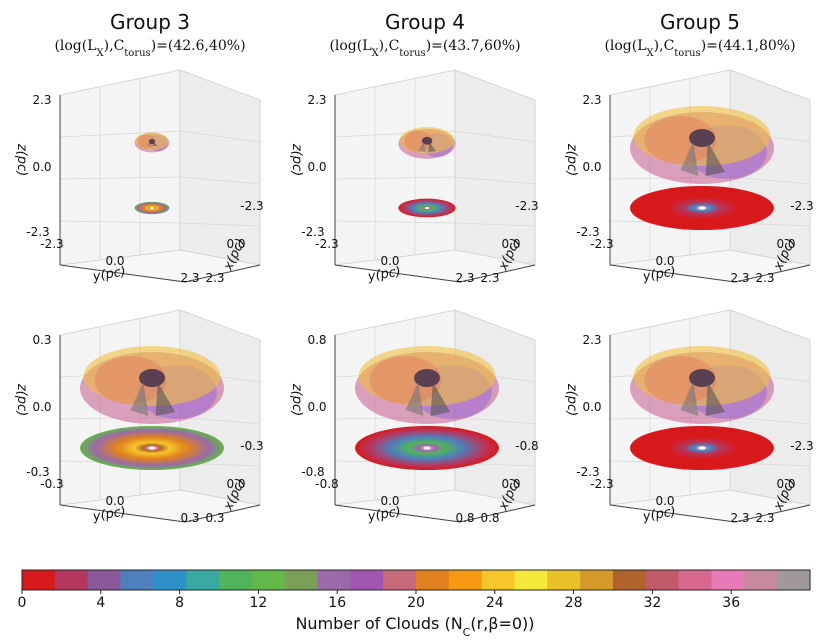 The image size is (830, 642). I want to click on colorbar-tick-label: 20, so click(416, 603).